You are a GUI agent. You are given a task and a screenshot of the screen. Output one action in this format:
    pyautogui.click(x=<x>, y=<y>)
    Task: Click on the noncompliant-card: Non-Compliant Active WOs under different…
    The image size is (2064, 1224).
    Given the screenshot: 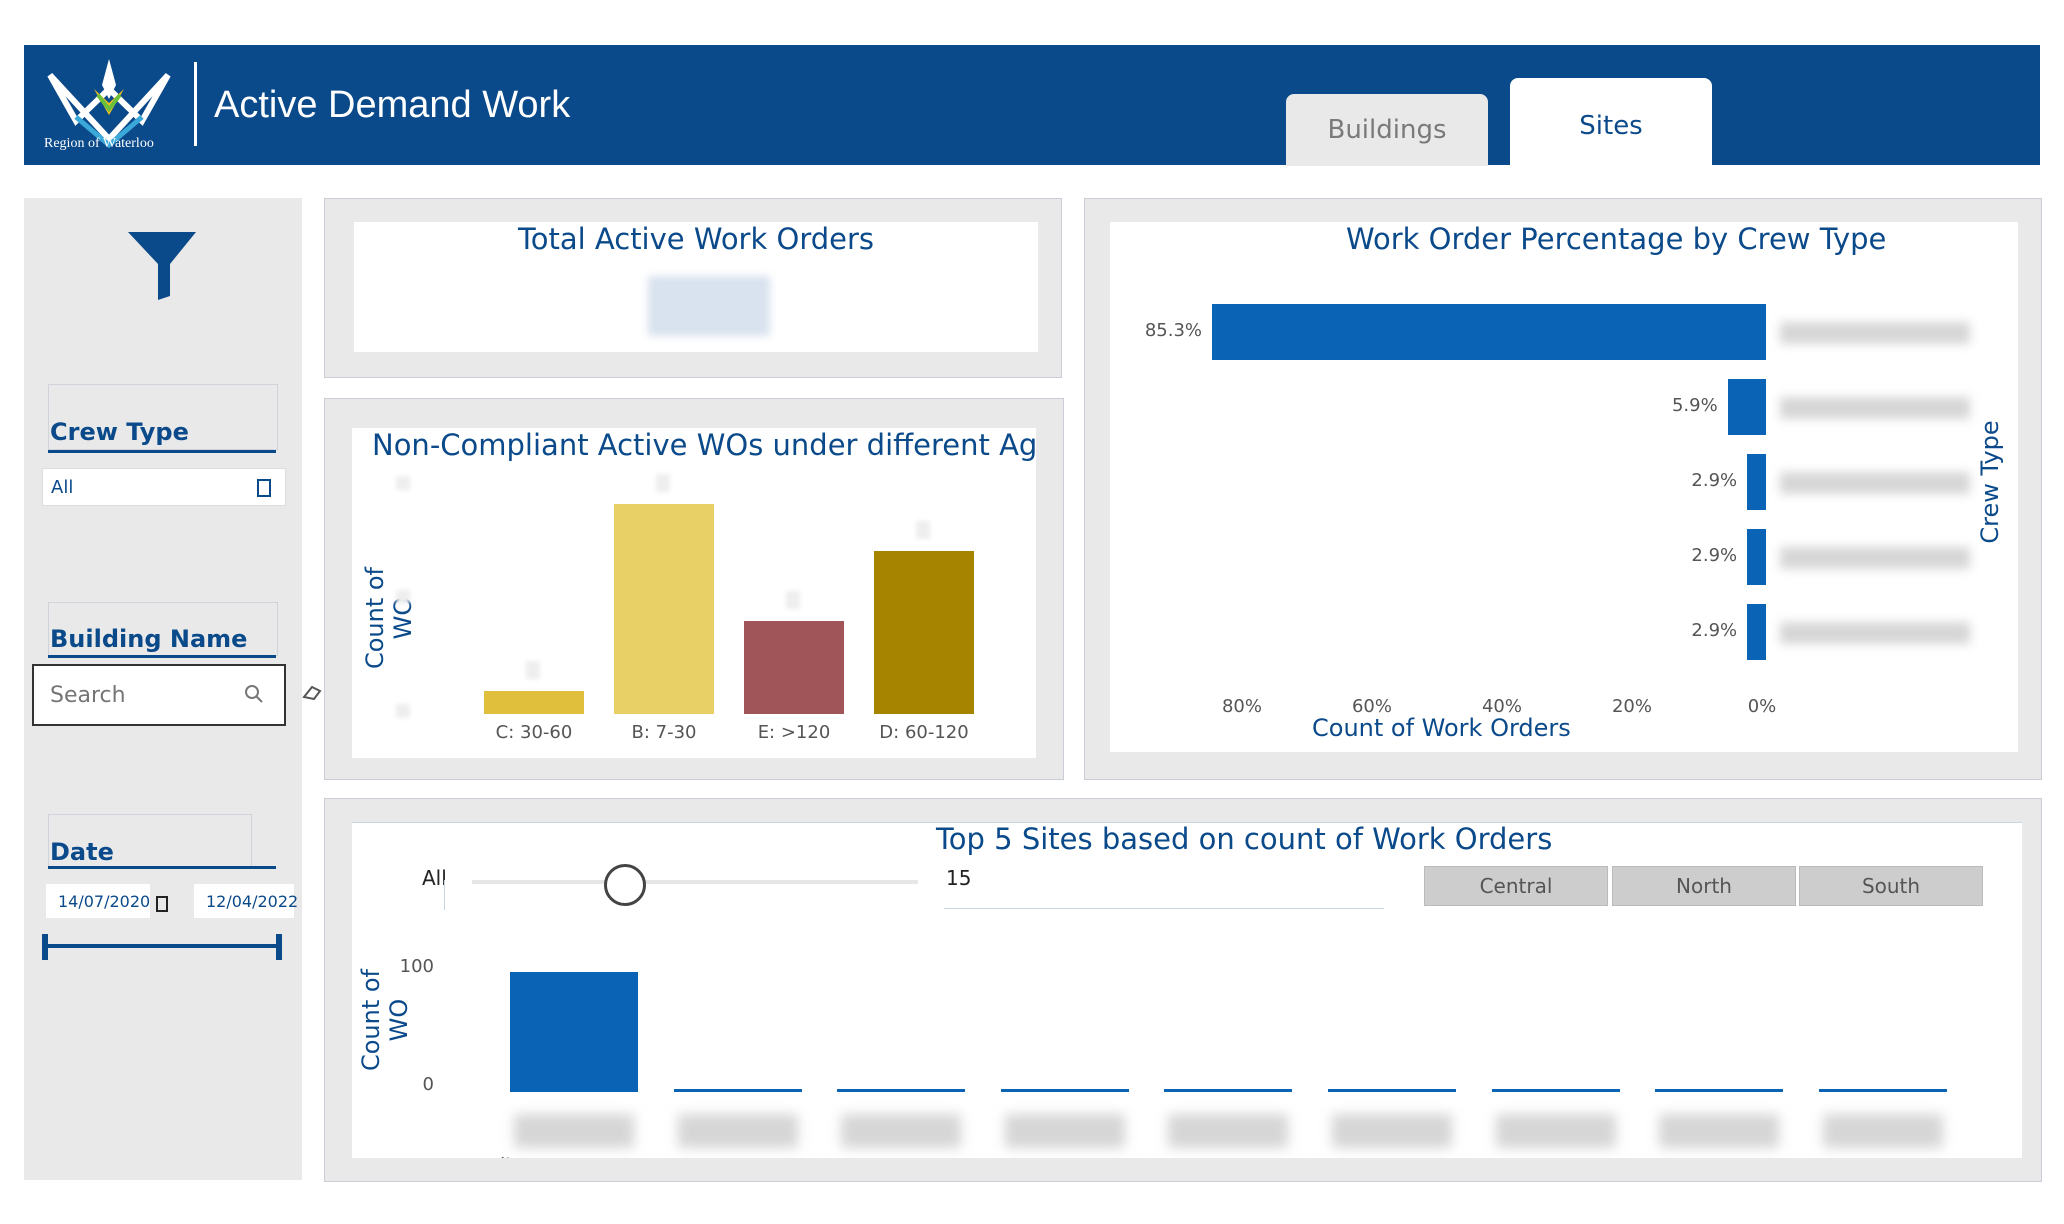 What is the action you would take?
    pyautogui.click(x=694, y=593)
    